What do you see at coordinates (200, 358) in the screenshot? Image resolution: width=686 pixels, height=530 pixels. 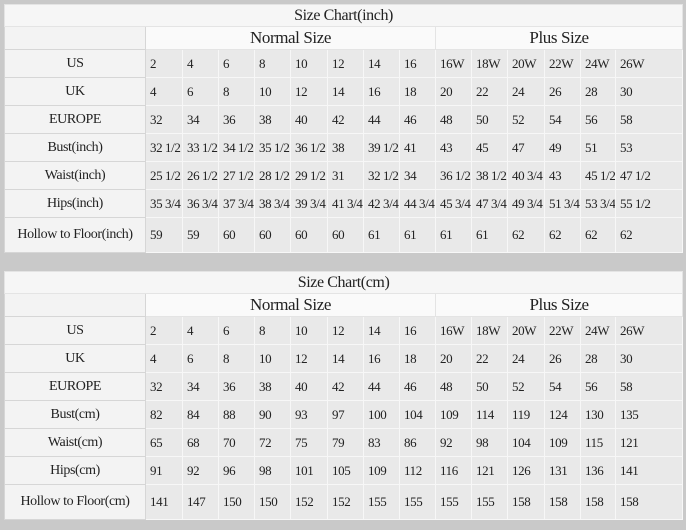 I see `table-cell: 6` at bounding box center [200, 358].